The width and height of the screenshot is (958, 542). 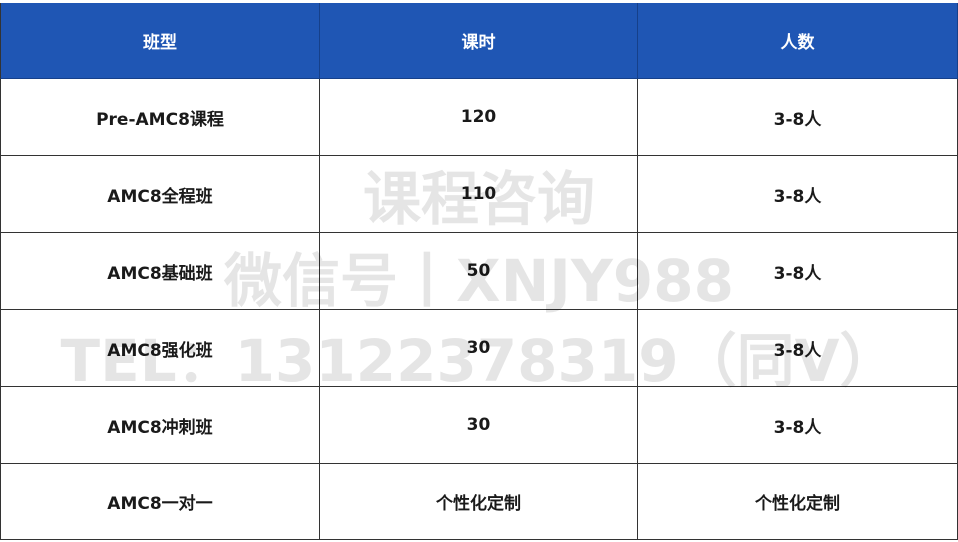 What do you see at coordinates (479, 271) in the screenshot?
I see `table-cell: 50` at bounding box center [479, 271].